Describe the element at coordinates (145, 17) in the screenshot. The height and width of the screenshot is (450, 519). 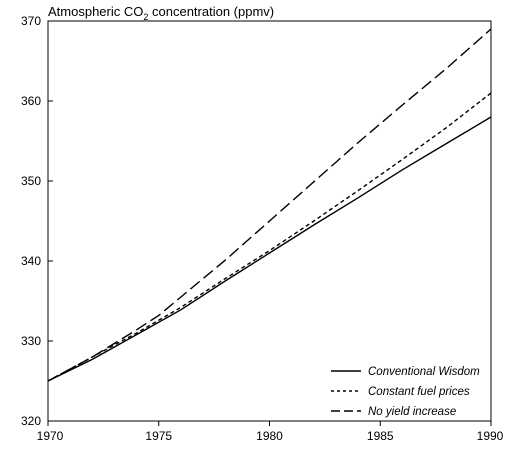
I see `chart-title-subscript: 2` at that location.